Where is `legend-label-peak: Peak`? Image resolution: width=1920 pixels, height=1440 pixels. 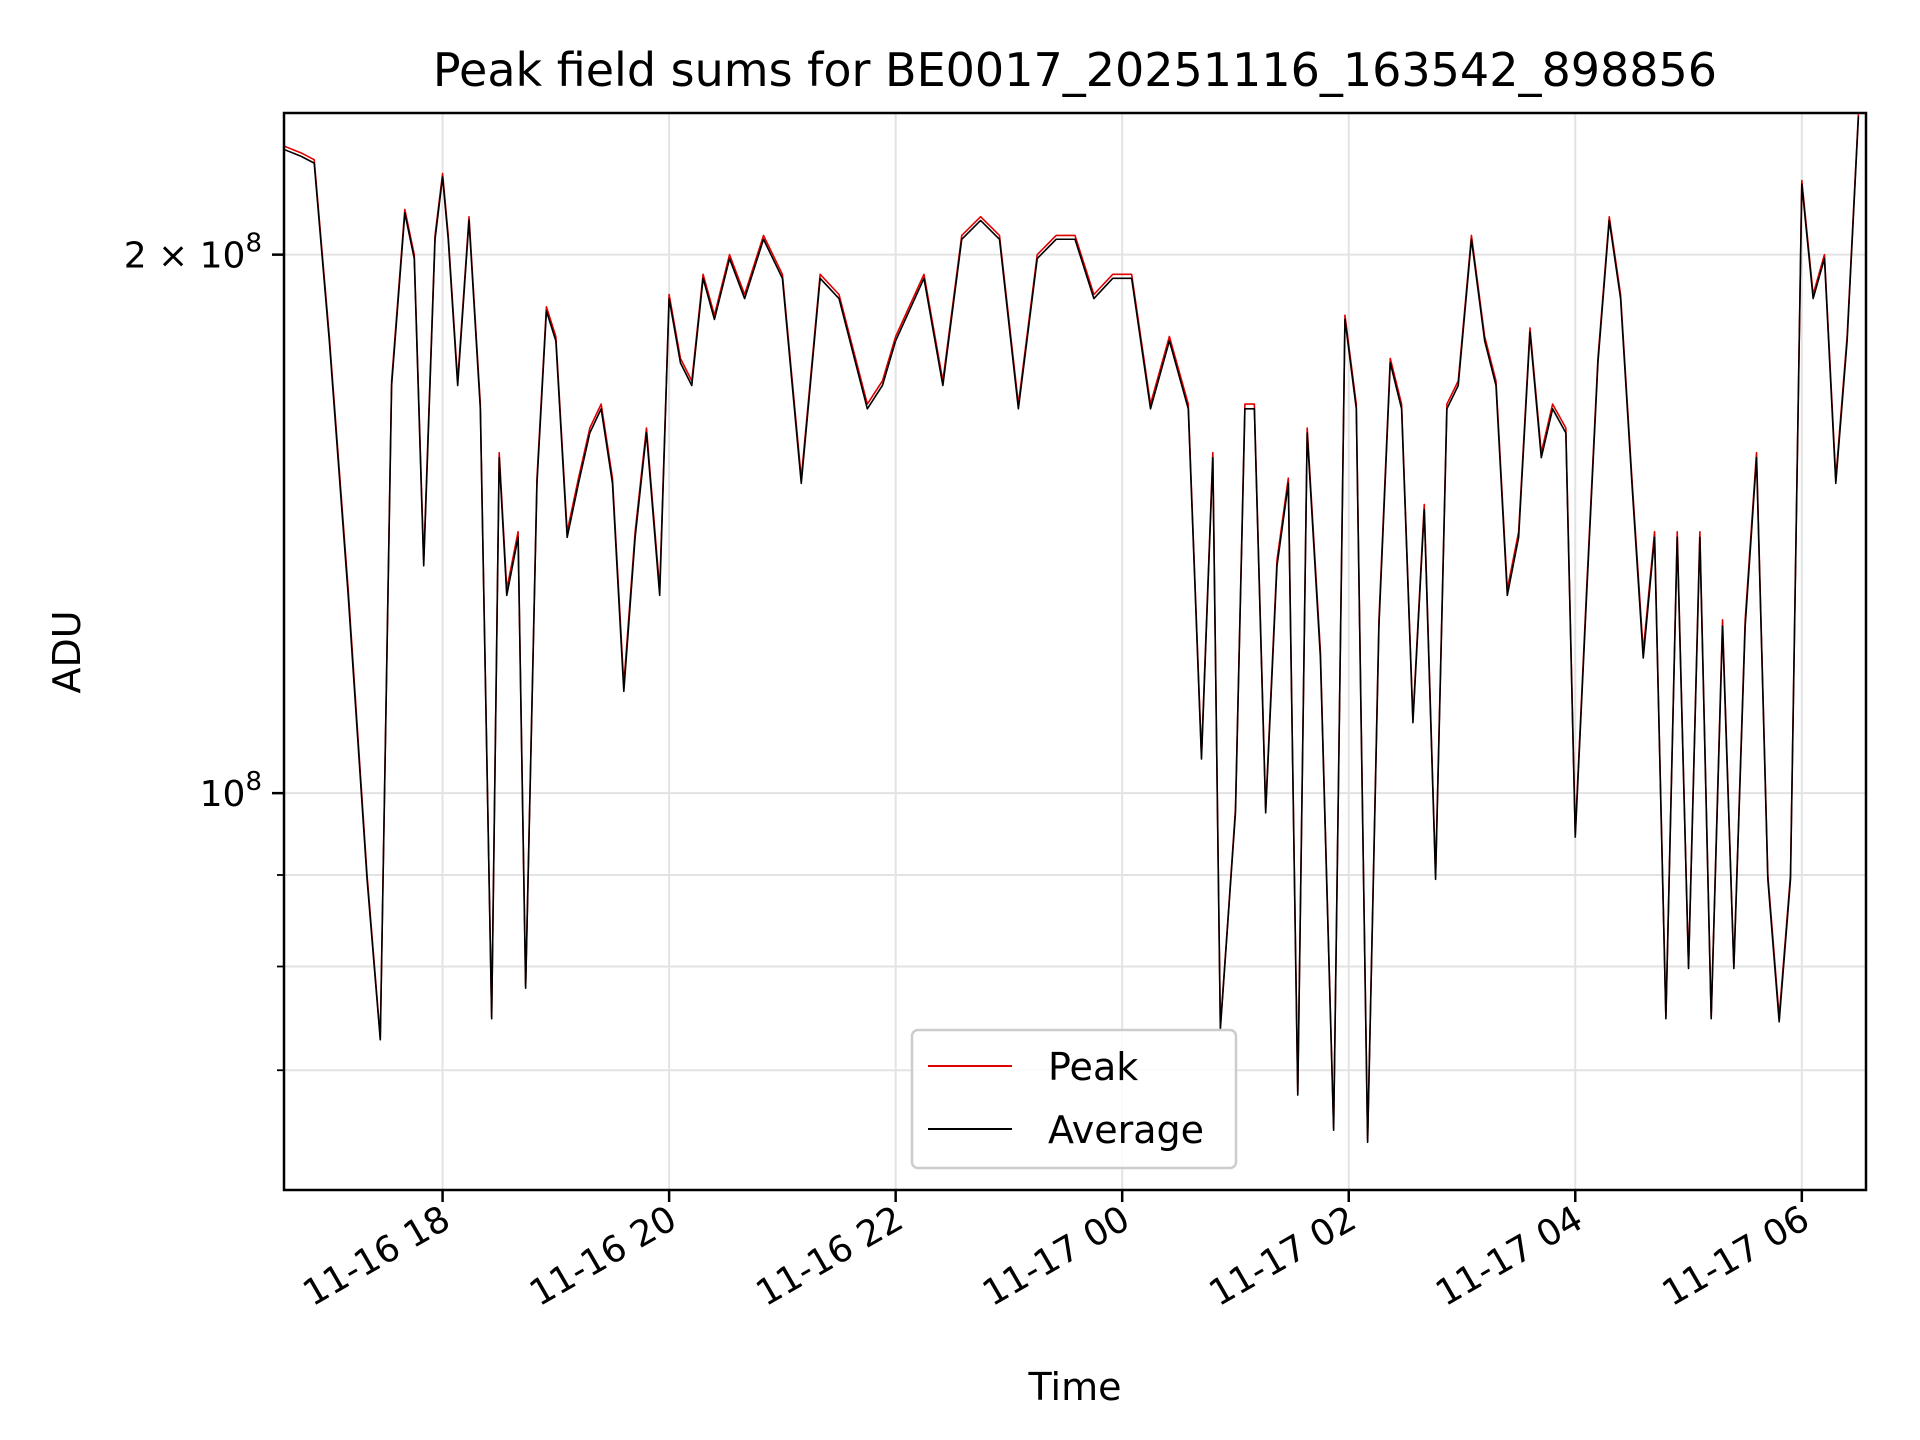 legend-label-peak: Peak is located at coordinates (1093, 1067).